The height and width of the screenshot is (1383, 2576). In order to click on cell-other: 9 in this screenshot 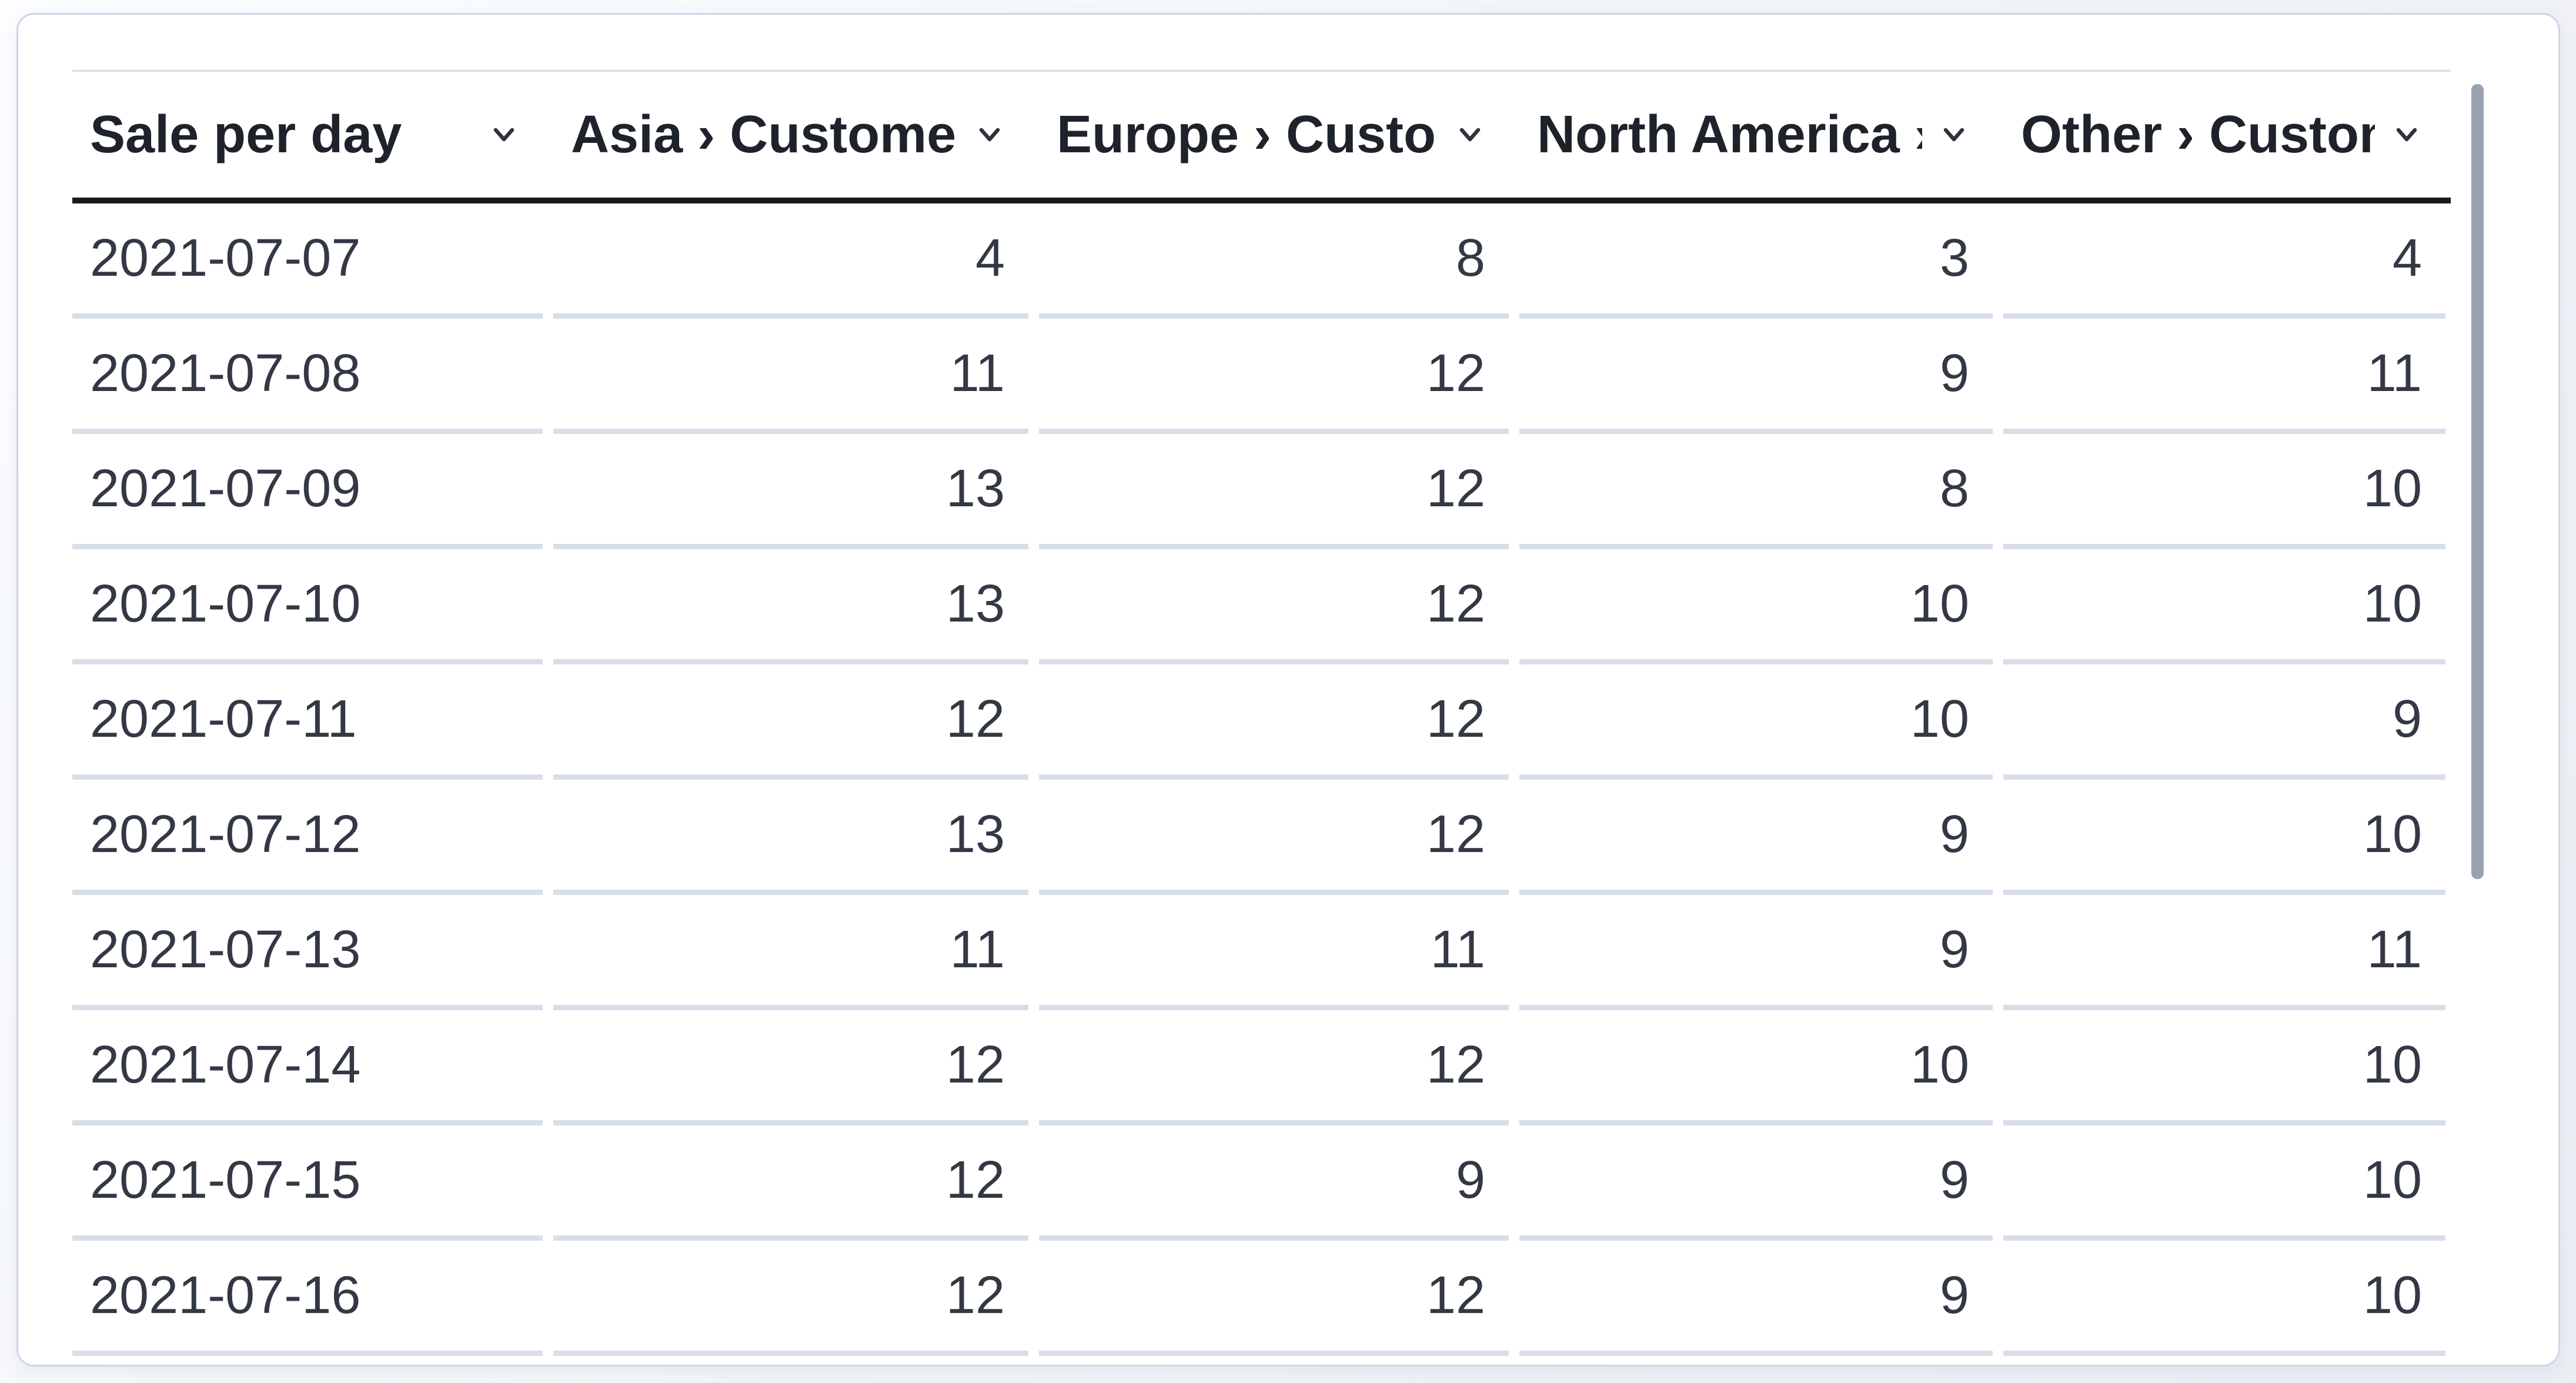, I will do `click(2224, 722)`.